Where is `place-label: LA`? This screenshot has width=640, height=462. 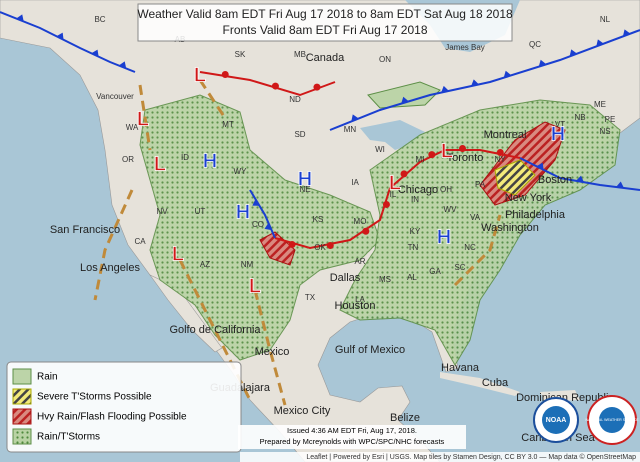
place-label: LA is located at coordinates (360, 299).